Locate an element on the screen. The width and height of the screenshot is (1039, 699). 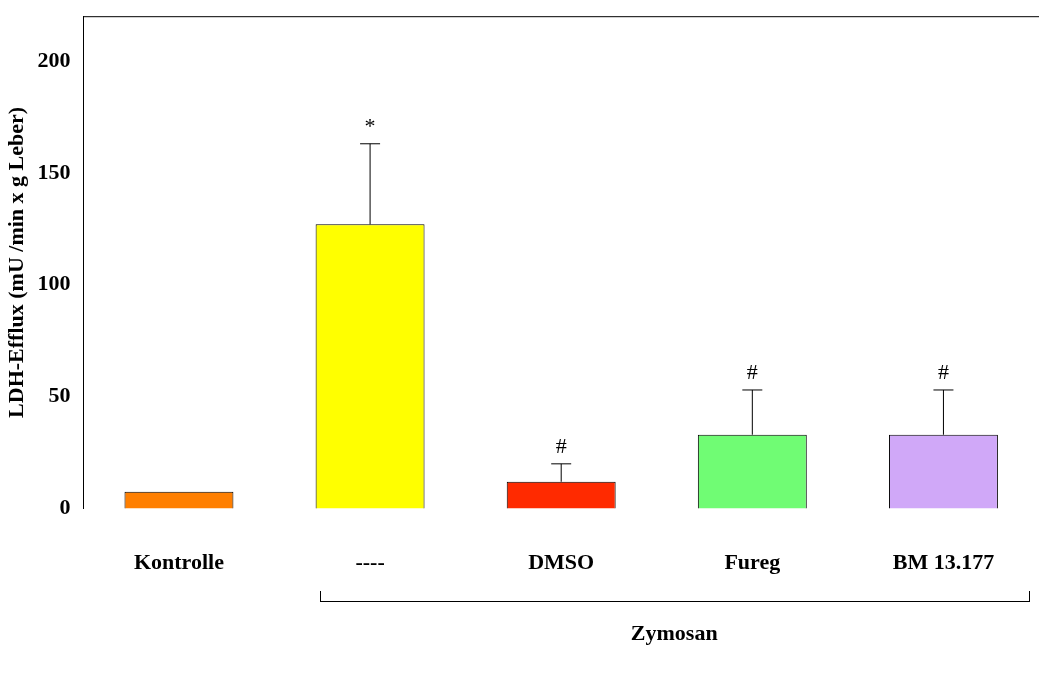
y-tick-label: 0 is located at coordinates (65, 507).